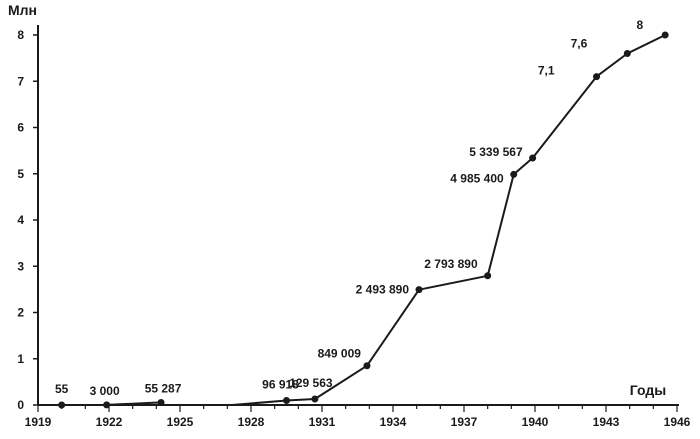 This screenshot has width=700, height=439. I want to click on data-label: 55, so click(62, 389).